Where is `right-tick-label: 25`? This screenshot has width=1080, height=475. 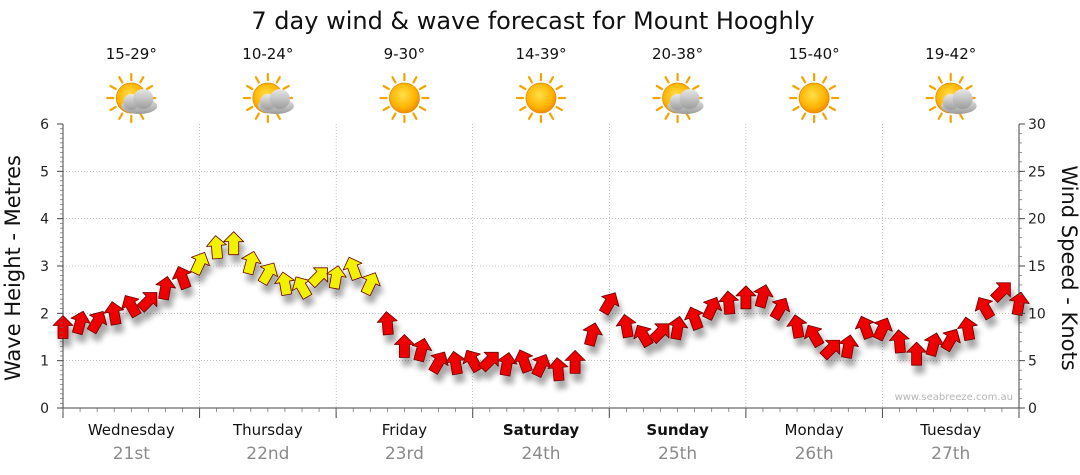
right-tick-label: 25 is located at coordinates (1037, 172).